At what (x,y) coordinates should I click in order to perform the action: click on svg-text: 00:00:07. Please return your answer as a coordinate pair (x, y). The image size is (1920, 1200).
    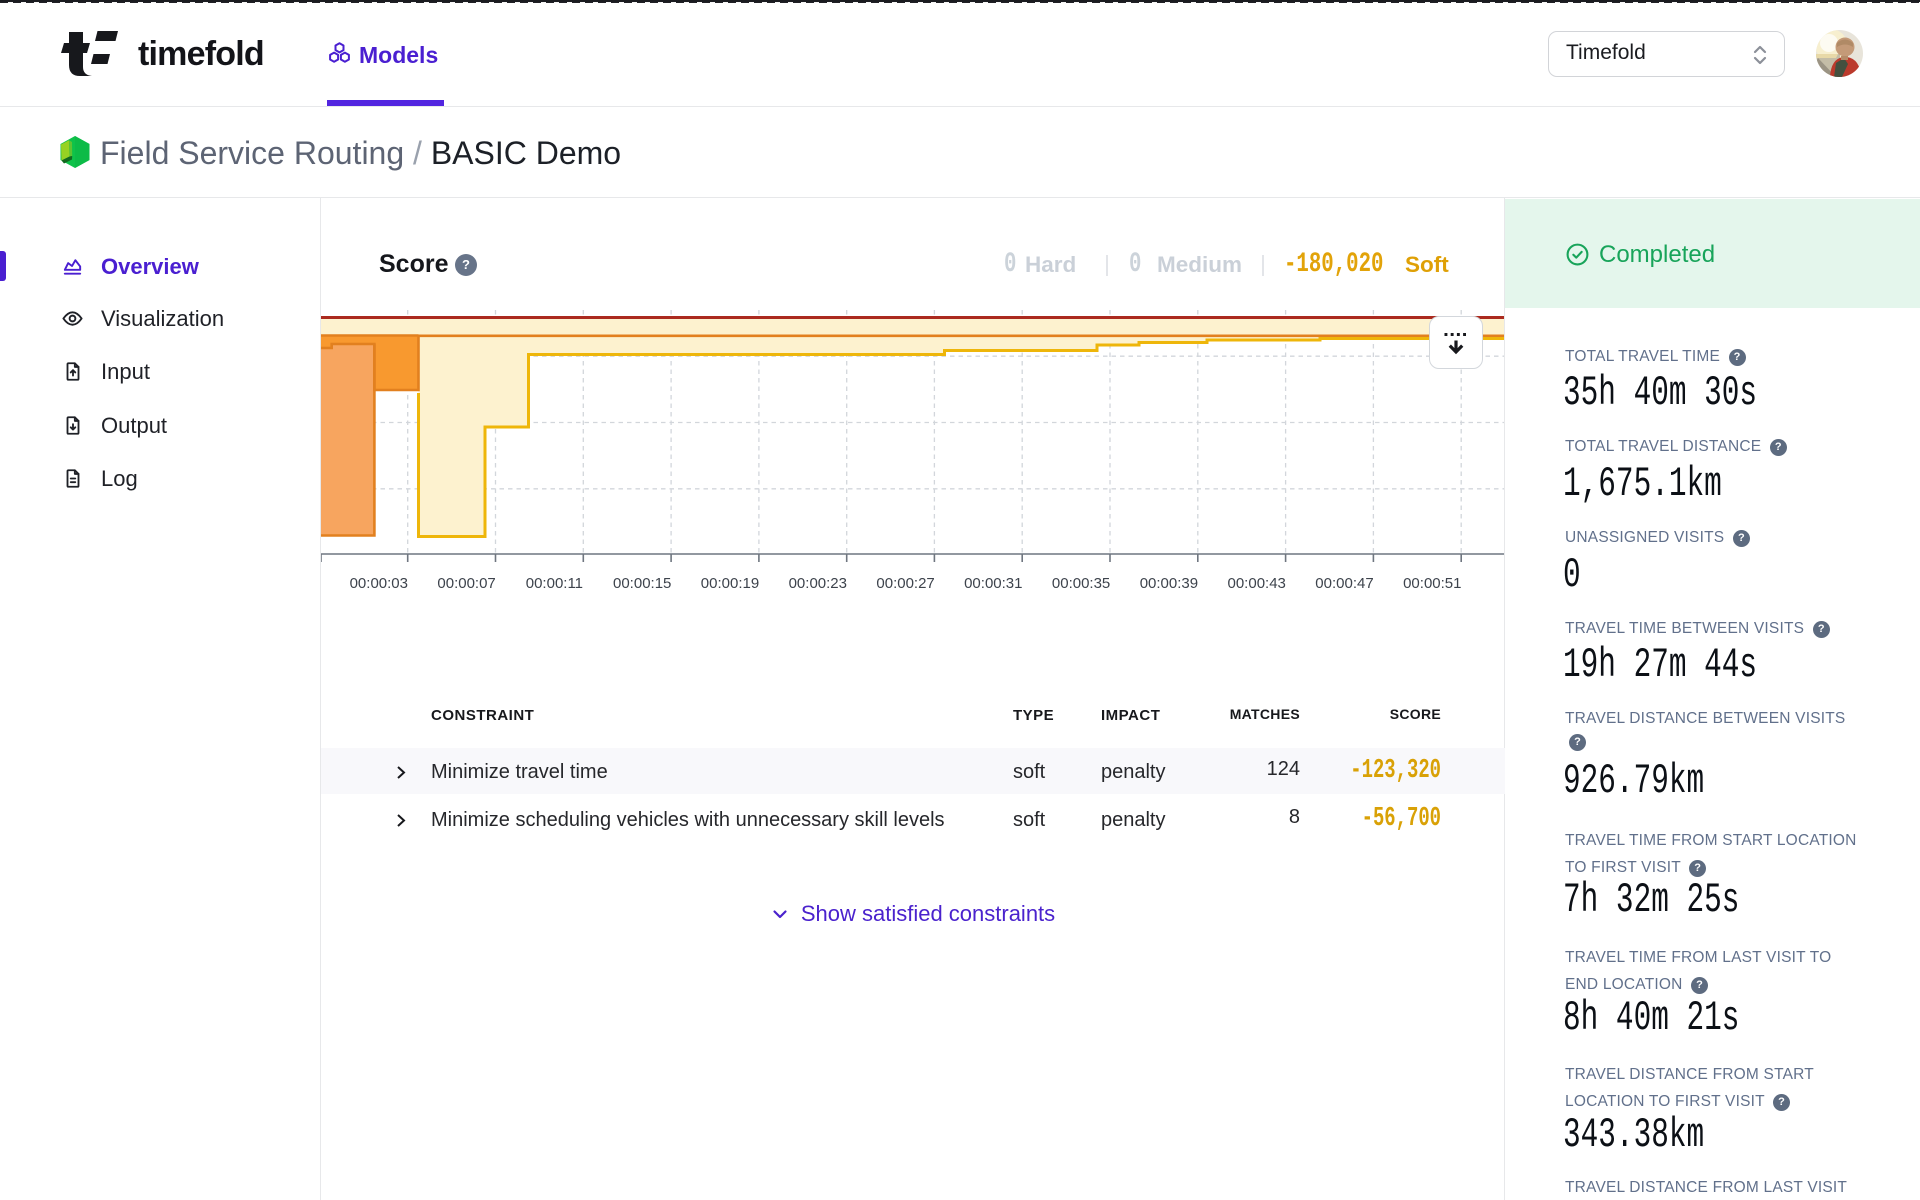
    Looking at the image, I should click on (466, 583).